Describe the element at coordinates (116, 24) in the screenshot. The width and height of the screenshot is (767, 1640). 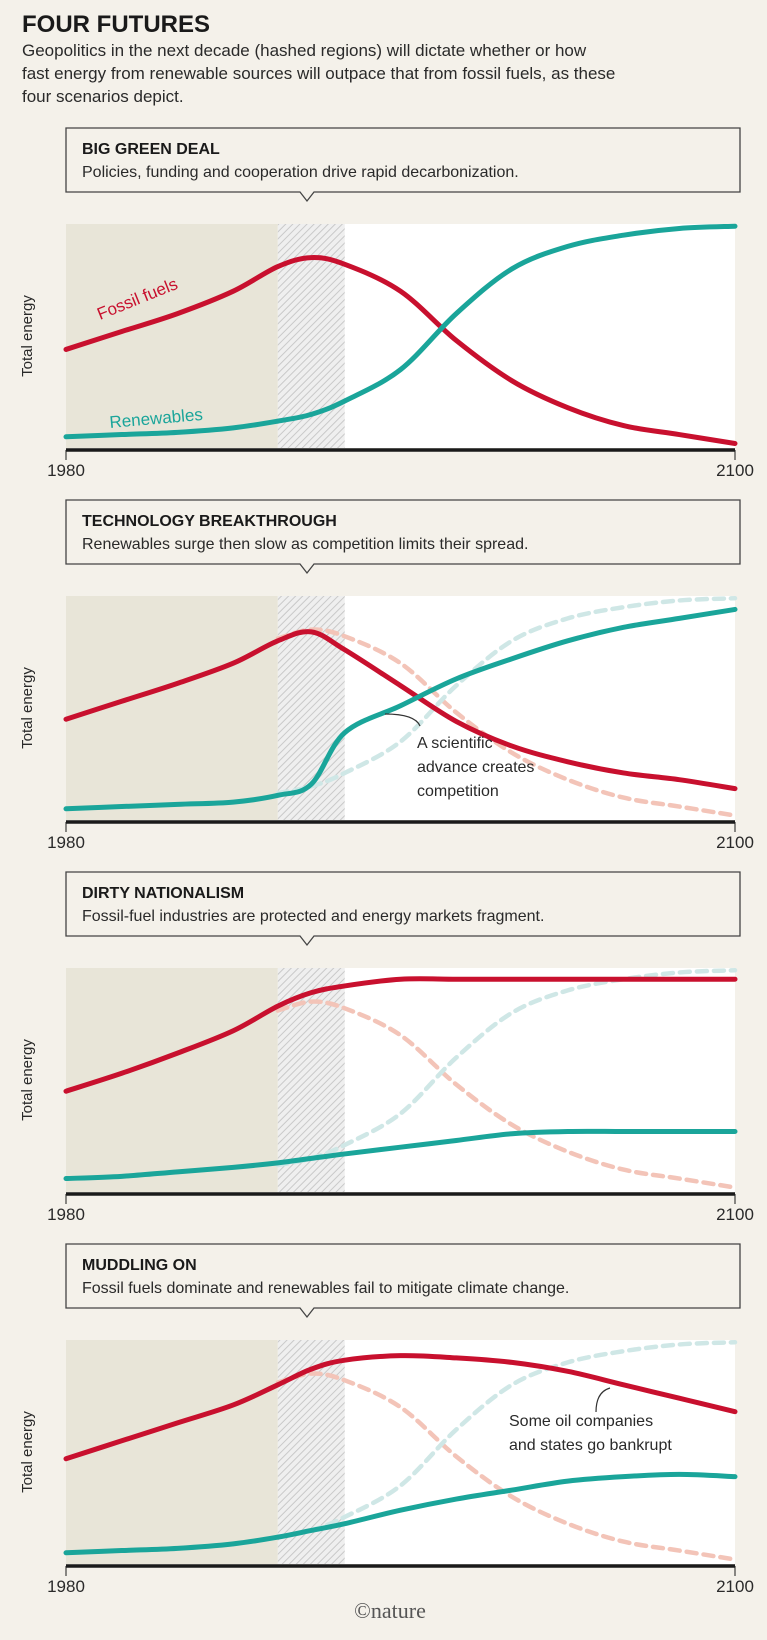
I see `figure-title: FOUR FUTURES` at that location.